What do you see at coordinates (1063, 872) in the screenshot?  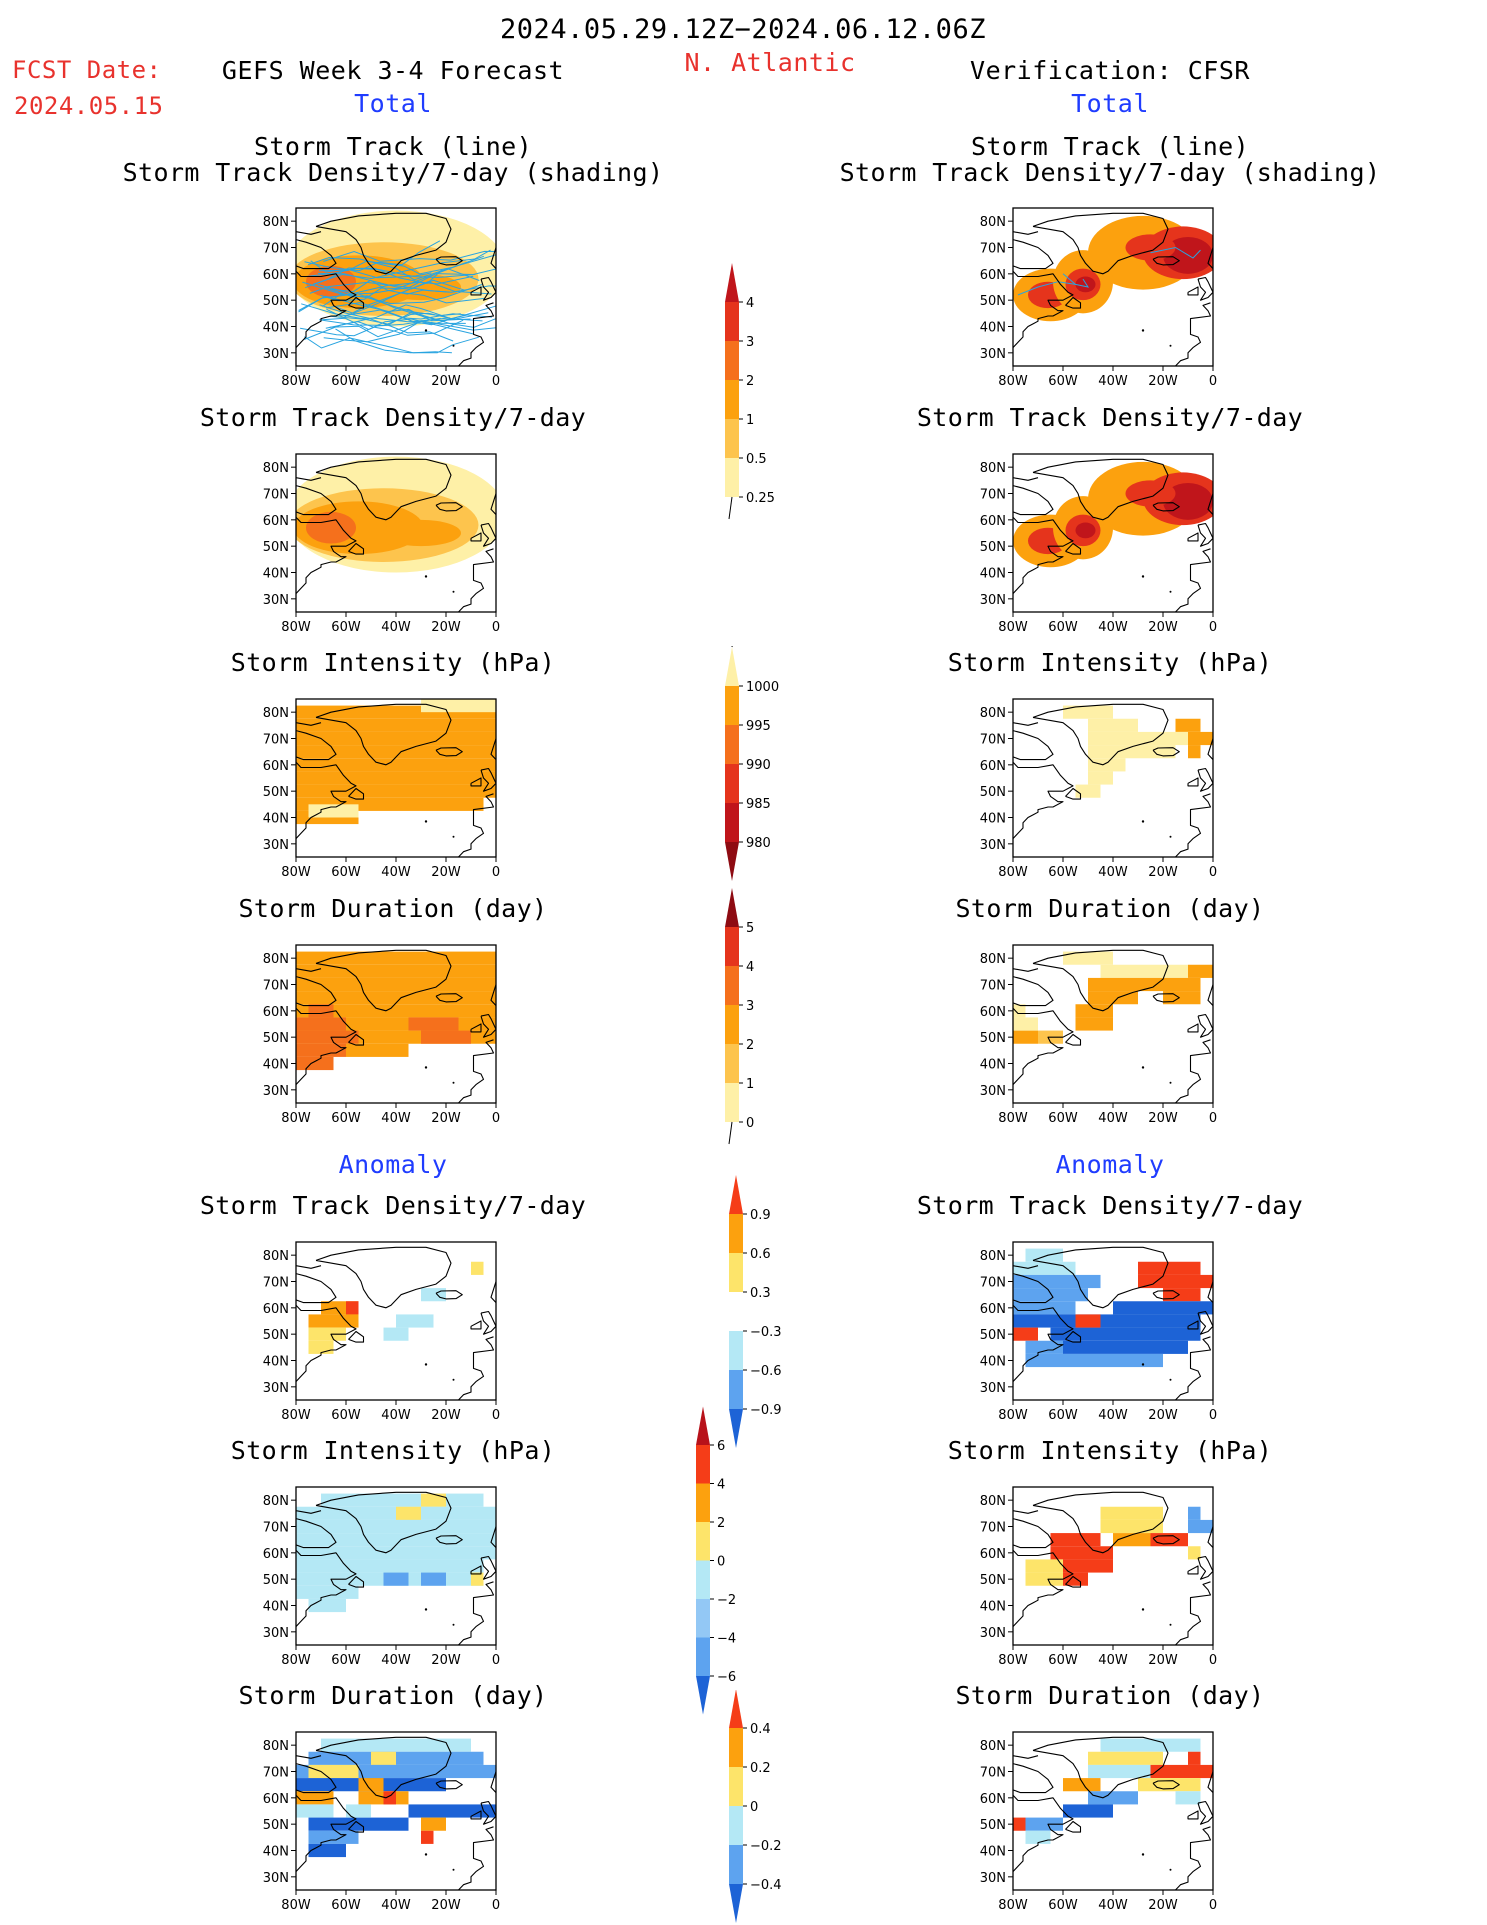 I see `lon-tick-label: 60W` at bounding box center [1063, 872].